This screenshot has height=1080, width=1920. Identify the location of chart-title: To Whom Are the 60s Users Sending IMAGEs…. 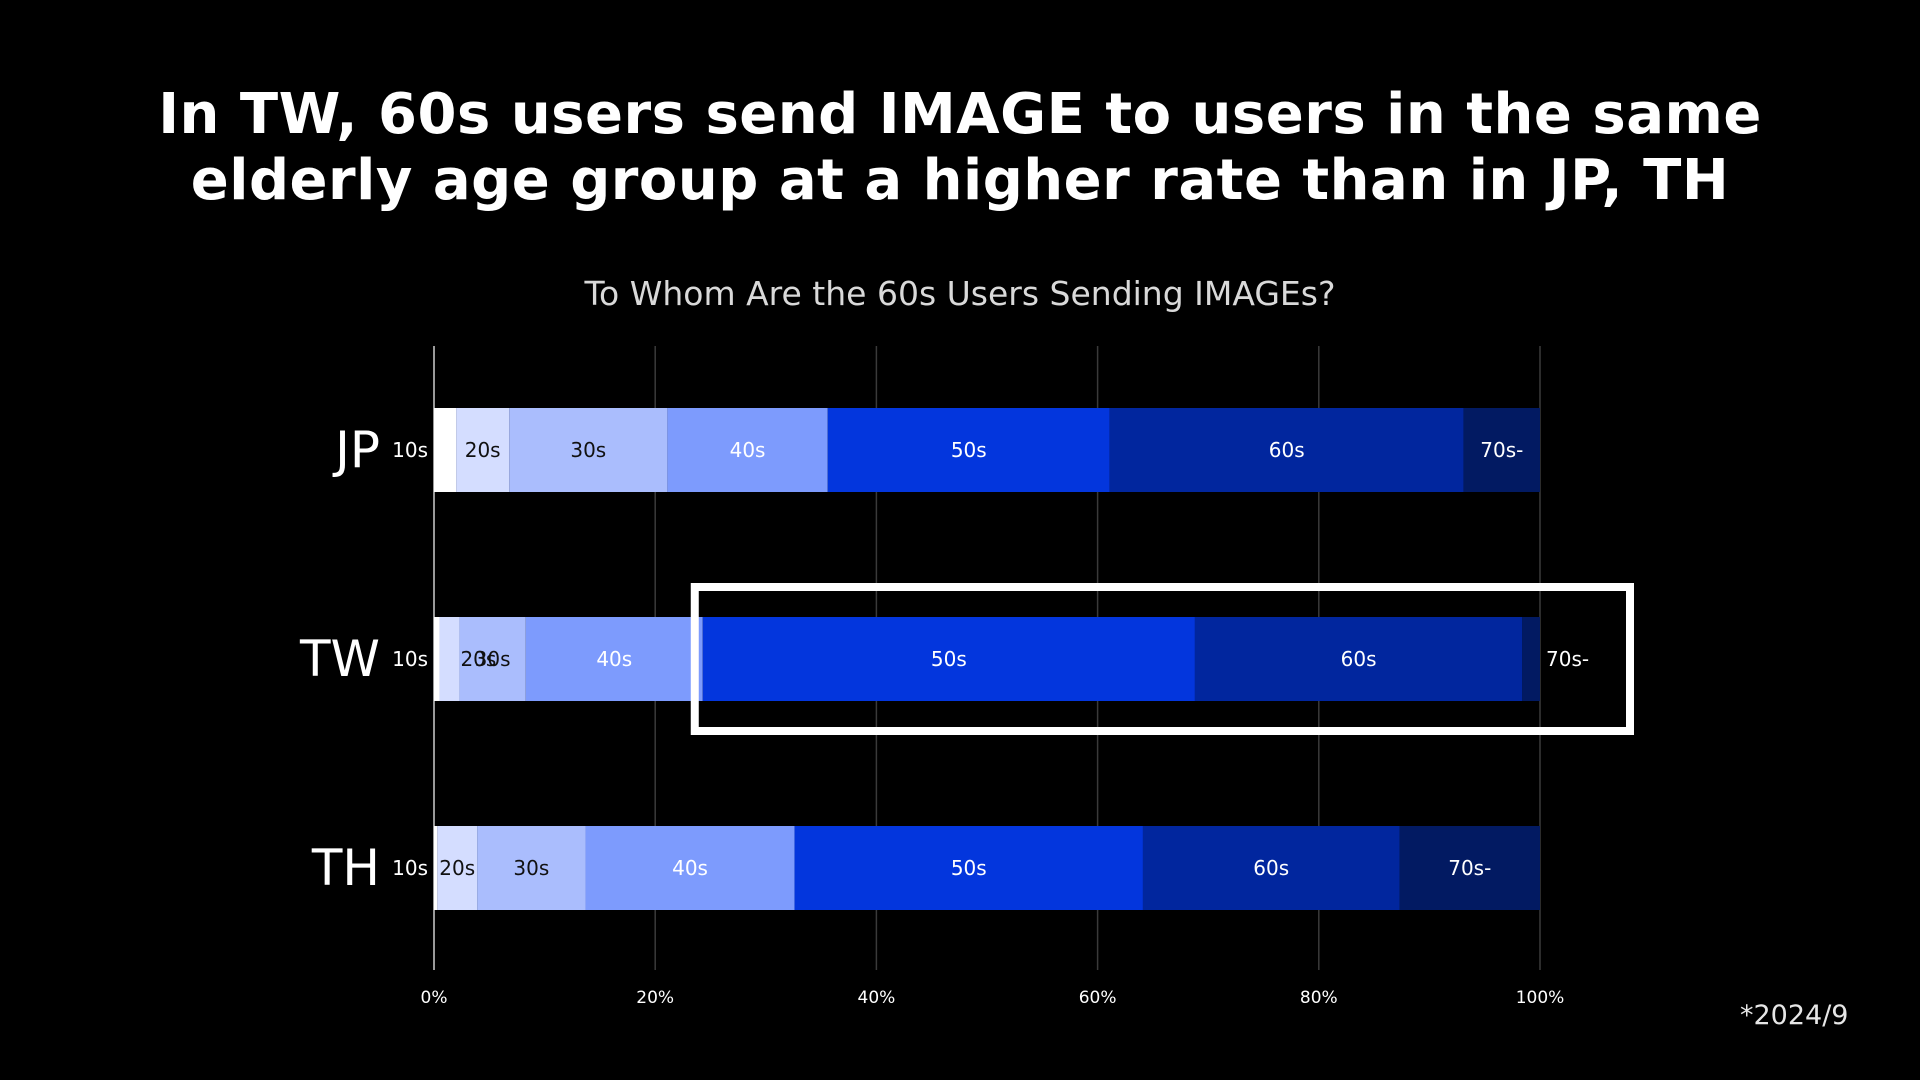
(960, 293).